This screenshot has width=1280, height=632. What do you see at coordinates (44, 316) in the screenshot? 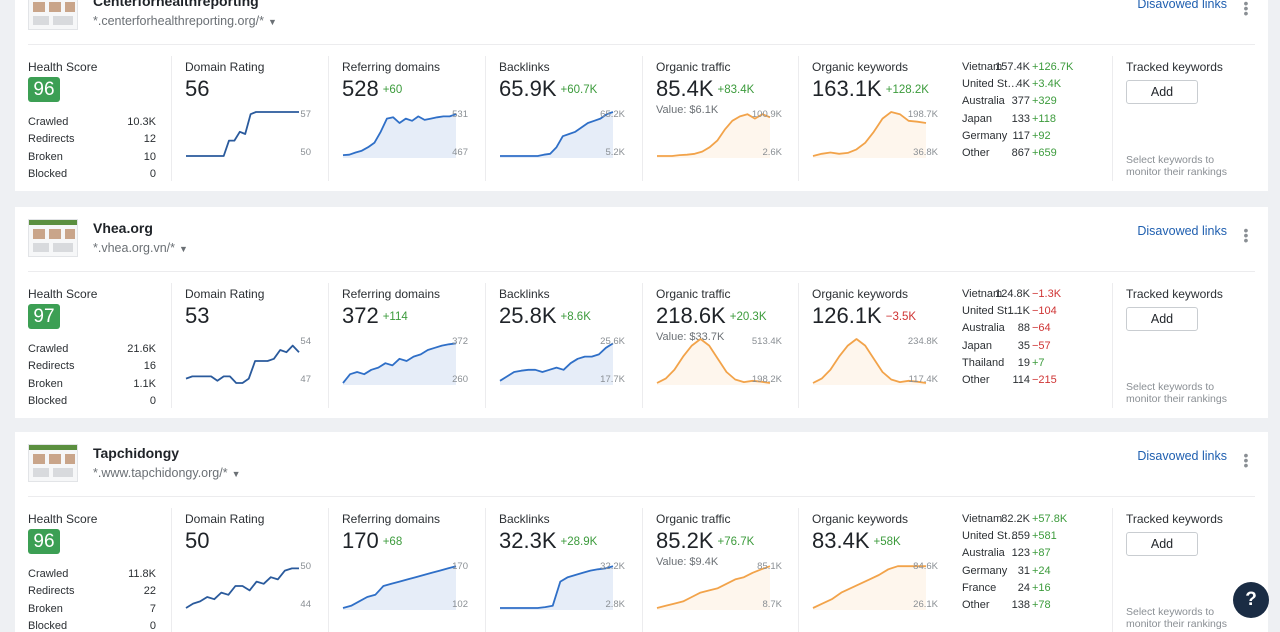
I see `health-score-badge: 97` at bounding box center [44, 316].